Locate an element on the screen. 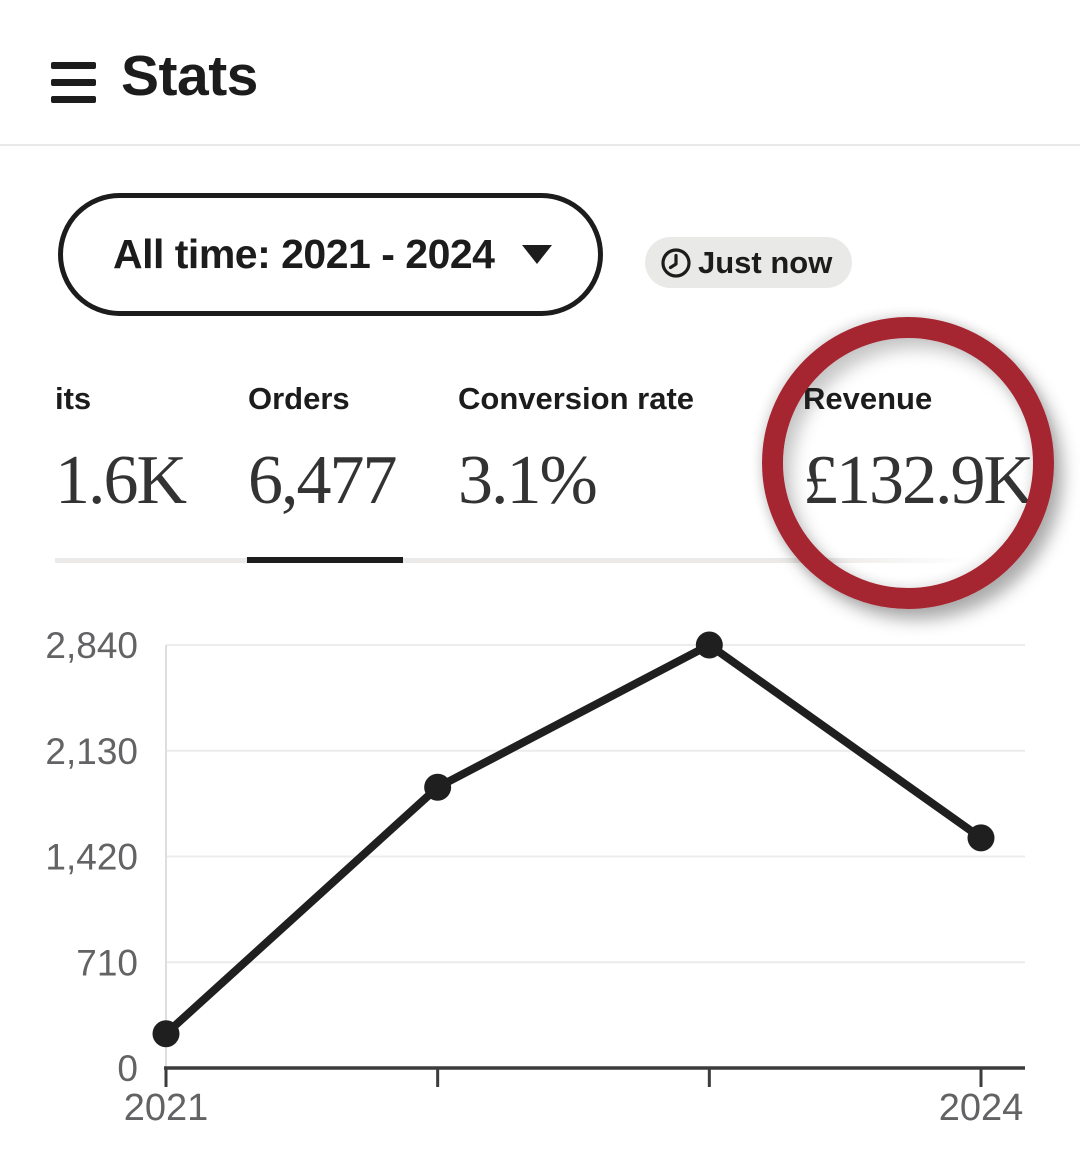 The height and width of the screenshot is (1176, 1080). page-title: Stats is located at coordinates (189, 76).